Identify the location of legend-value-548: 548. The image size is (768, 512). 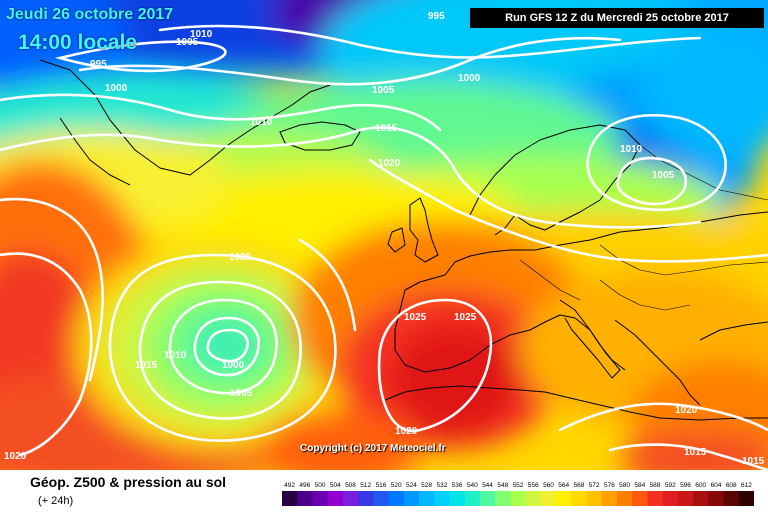
(502, 485).